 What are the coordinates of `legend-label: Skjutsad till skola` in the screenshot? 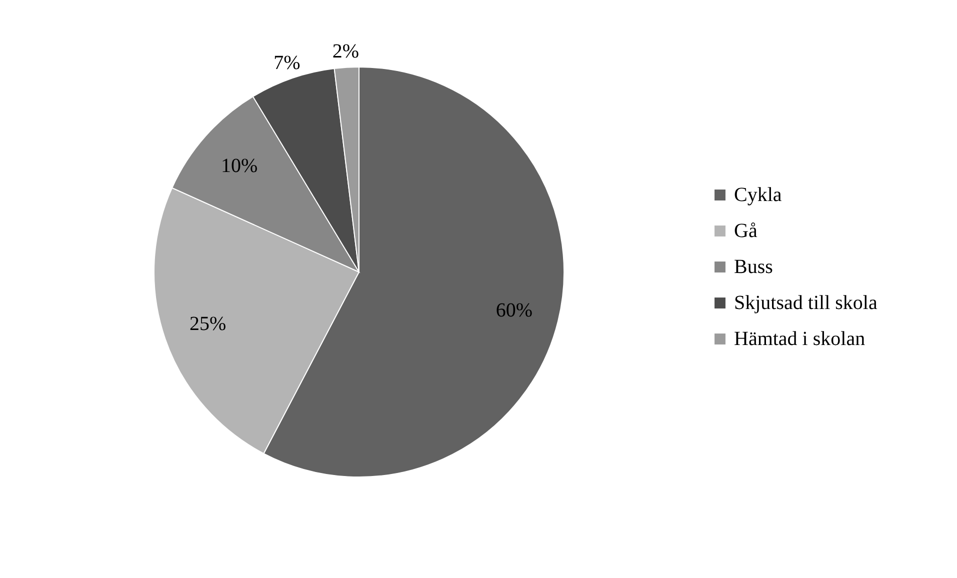 It's located at (806, 303).